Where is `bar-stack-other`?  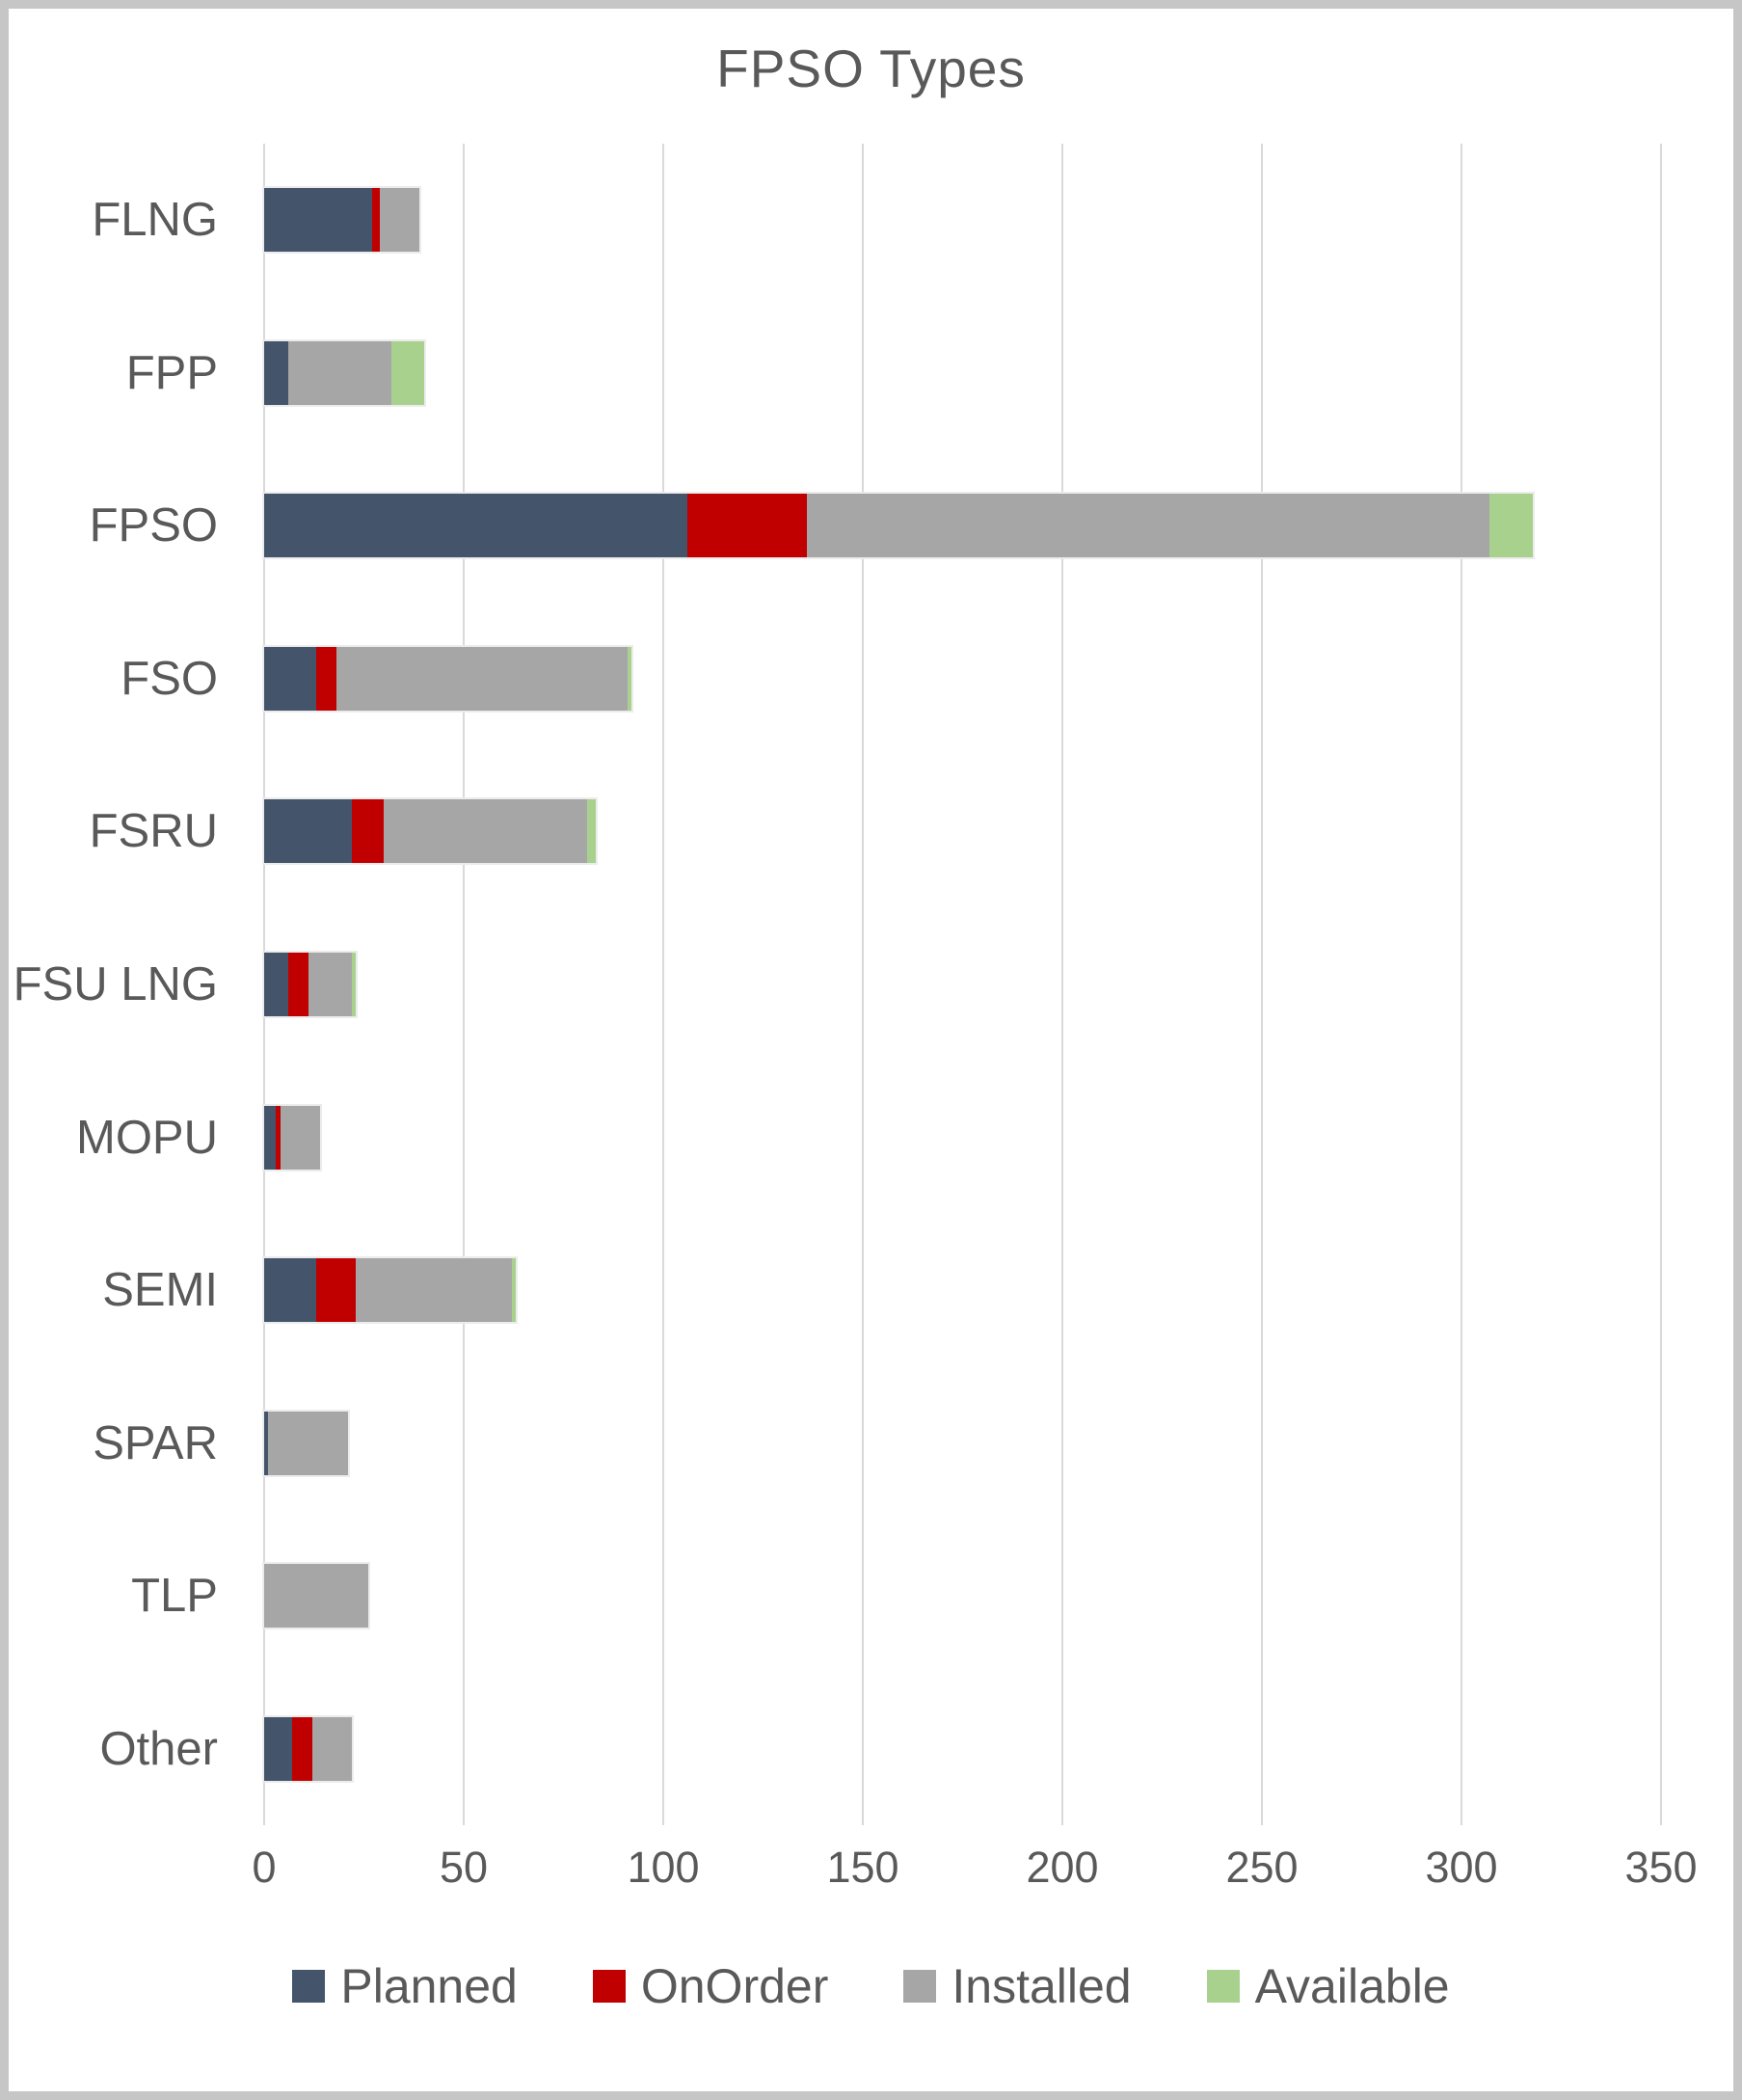
bar-stack-other is located at coordinates (308, 1748).